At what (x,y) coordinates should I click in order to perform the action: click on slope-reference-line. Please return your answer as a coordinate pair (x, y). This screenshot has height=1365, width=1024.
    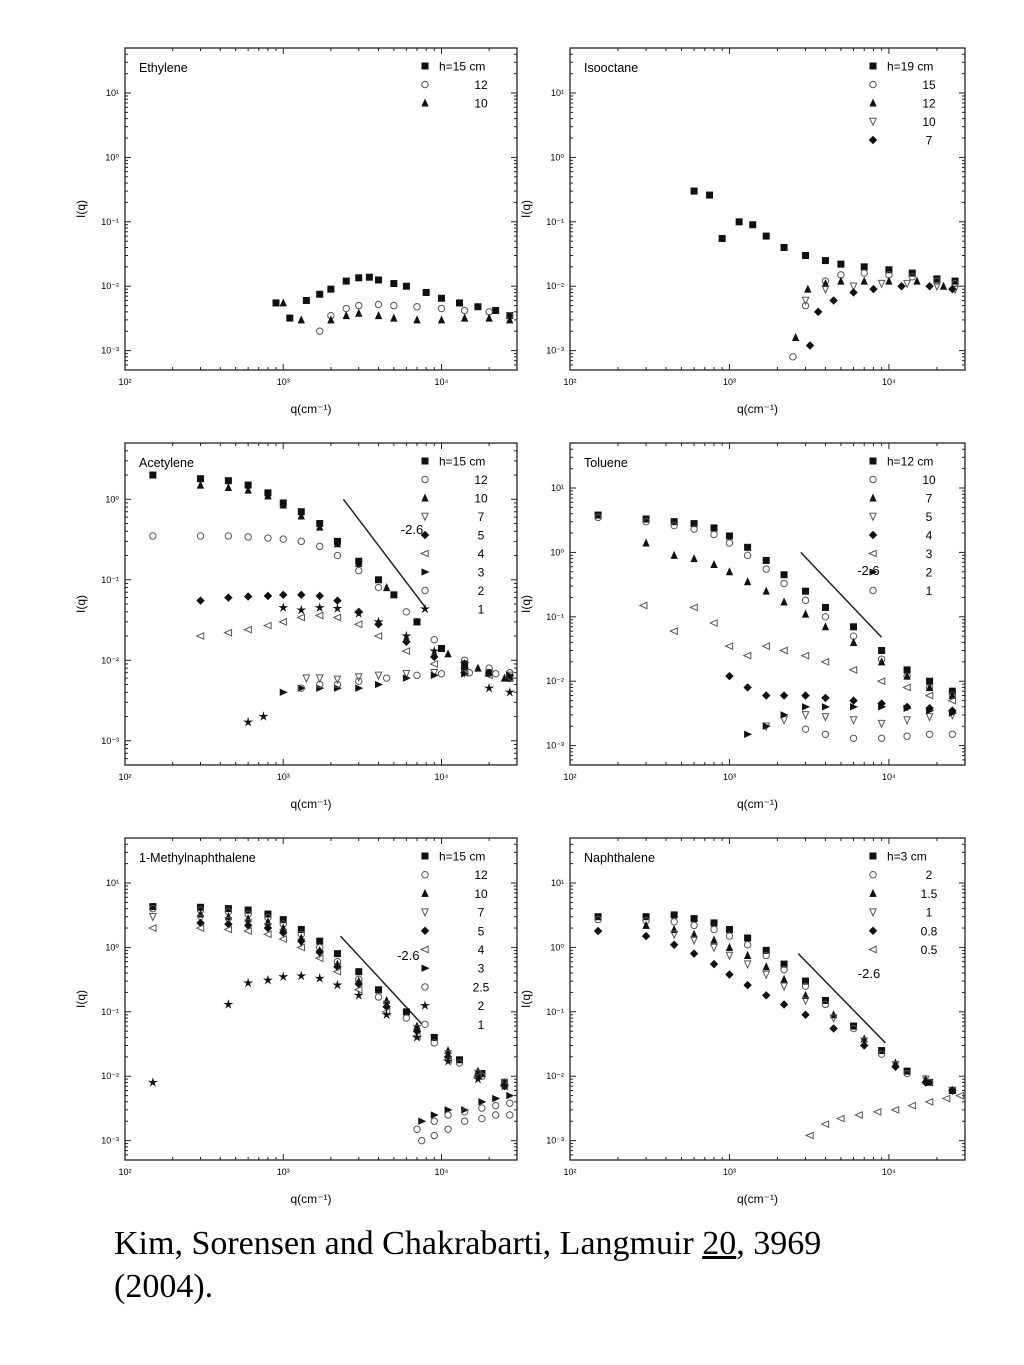
    Looking at the image, I should click on (841, 998).